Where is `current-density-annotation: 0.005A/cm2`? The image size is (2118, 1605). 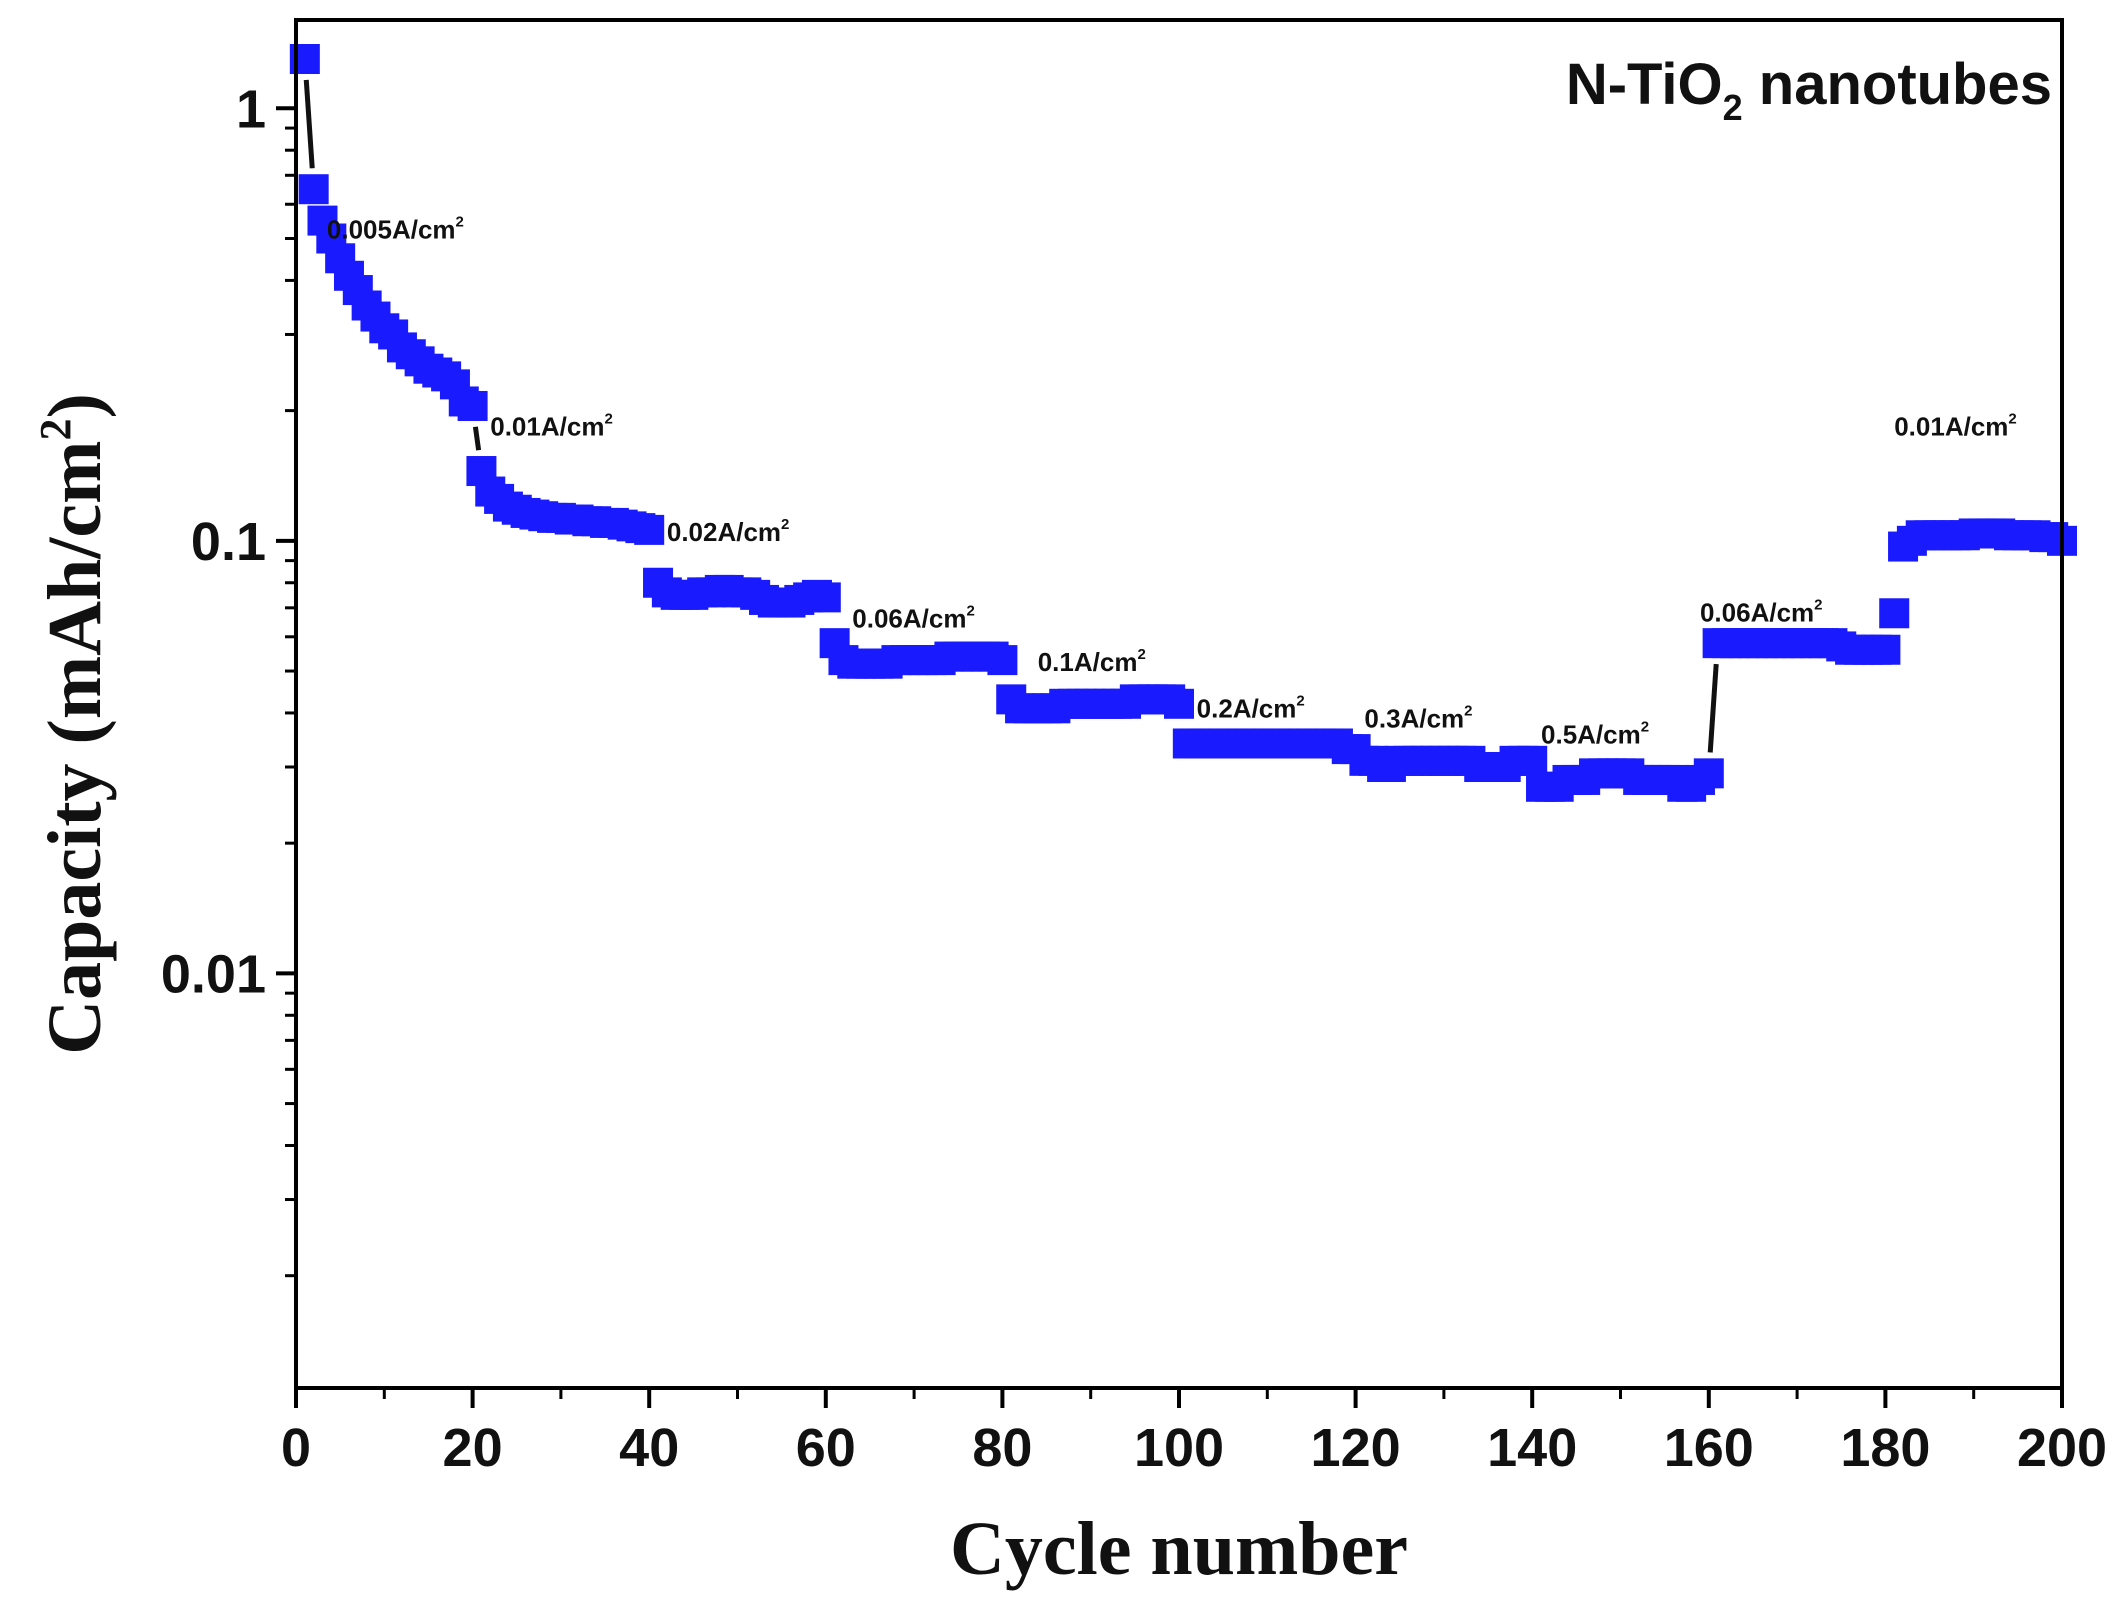
current-density-annotation: 0.005A/cm2 is located at coordinates (395, 228).